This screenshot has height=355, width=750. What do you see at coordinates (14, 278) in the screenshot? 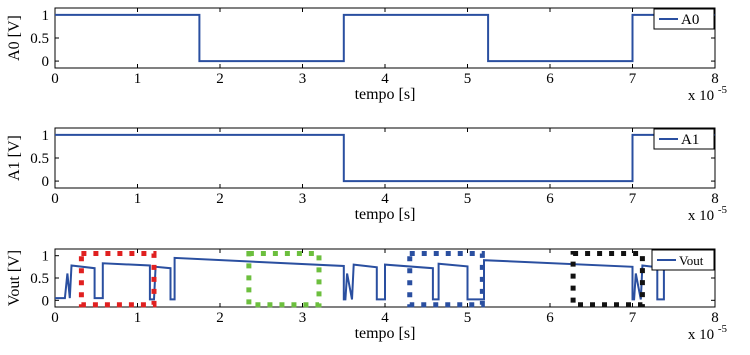
I see `y-axis-label: Vout [V]` at bounding box center [14, 278].